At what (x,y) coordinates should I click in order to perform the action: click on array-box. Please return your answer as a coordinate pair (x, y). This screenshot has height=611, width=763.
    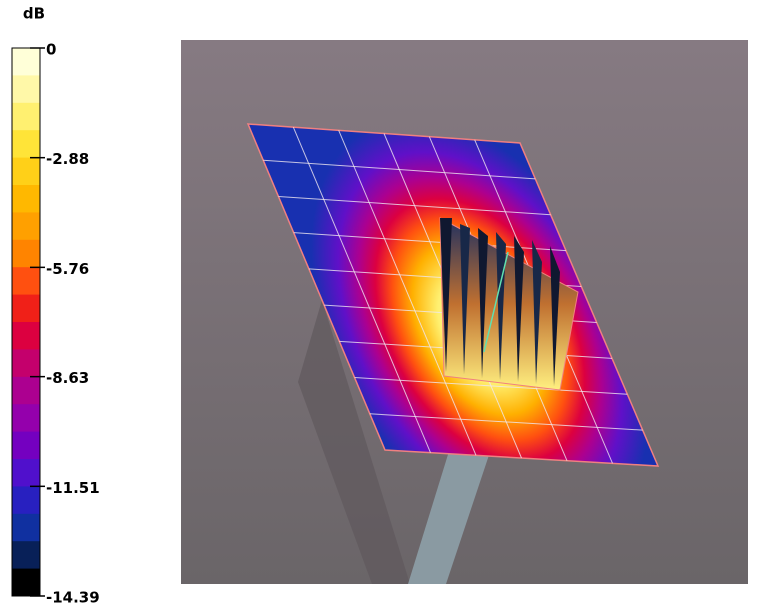
    Looking at the image, I should click on (509, 304).